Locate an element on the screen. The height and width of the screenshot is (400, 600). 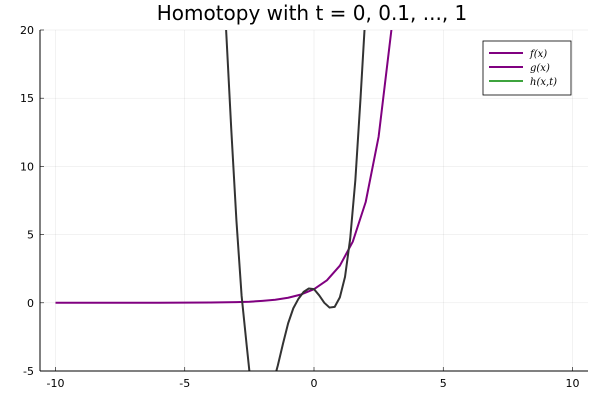
x-tick-label: 10 is located at coordinates (572, 383).